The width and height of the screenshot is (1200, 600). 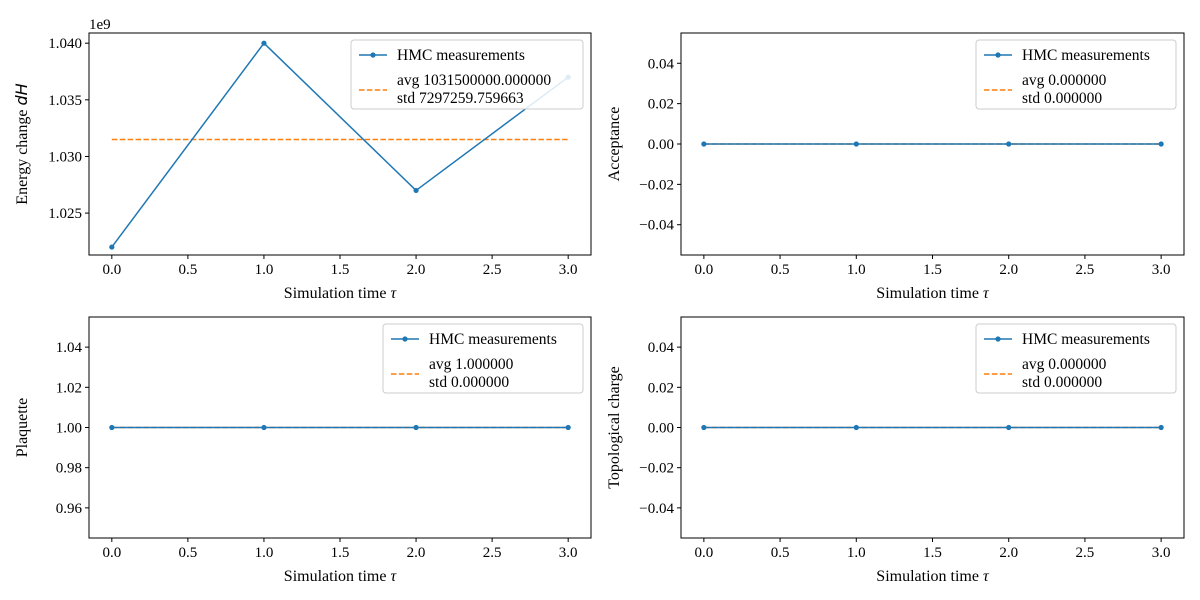 I want to click on y-axis-label: Acceptance, so click(x=614, y=144).